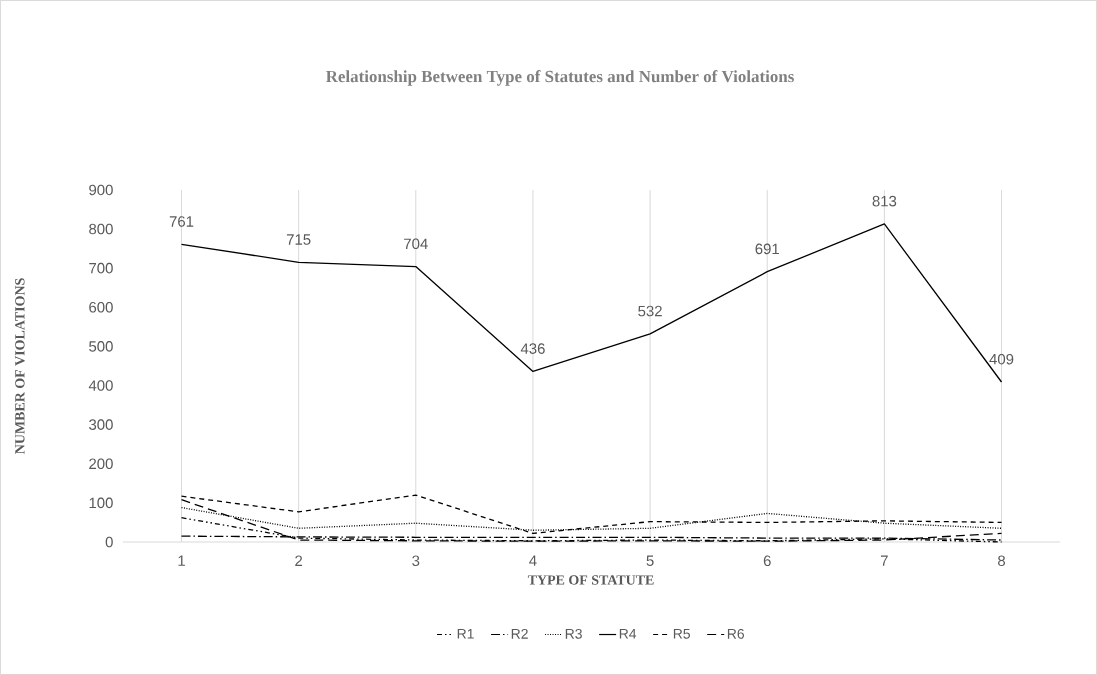 The height and width of the screenshot is (675, 1097). Describe the element at coordinates (101, 503) in the screenshot. I see `y-tick-label: 100` at that location.